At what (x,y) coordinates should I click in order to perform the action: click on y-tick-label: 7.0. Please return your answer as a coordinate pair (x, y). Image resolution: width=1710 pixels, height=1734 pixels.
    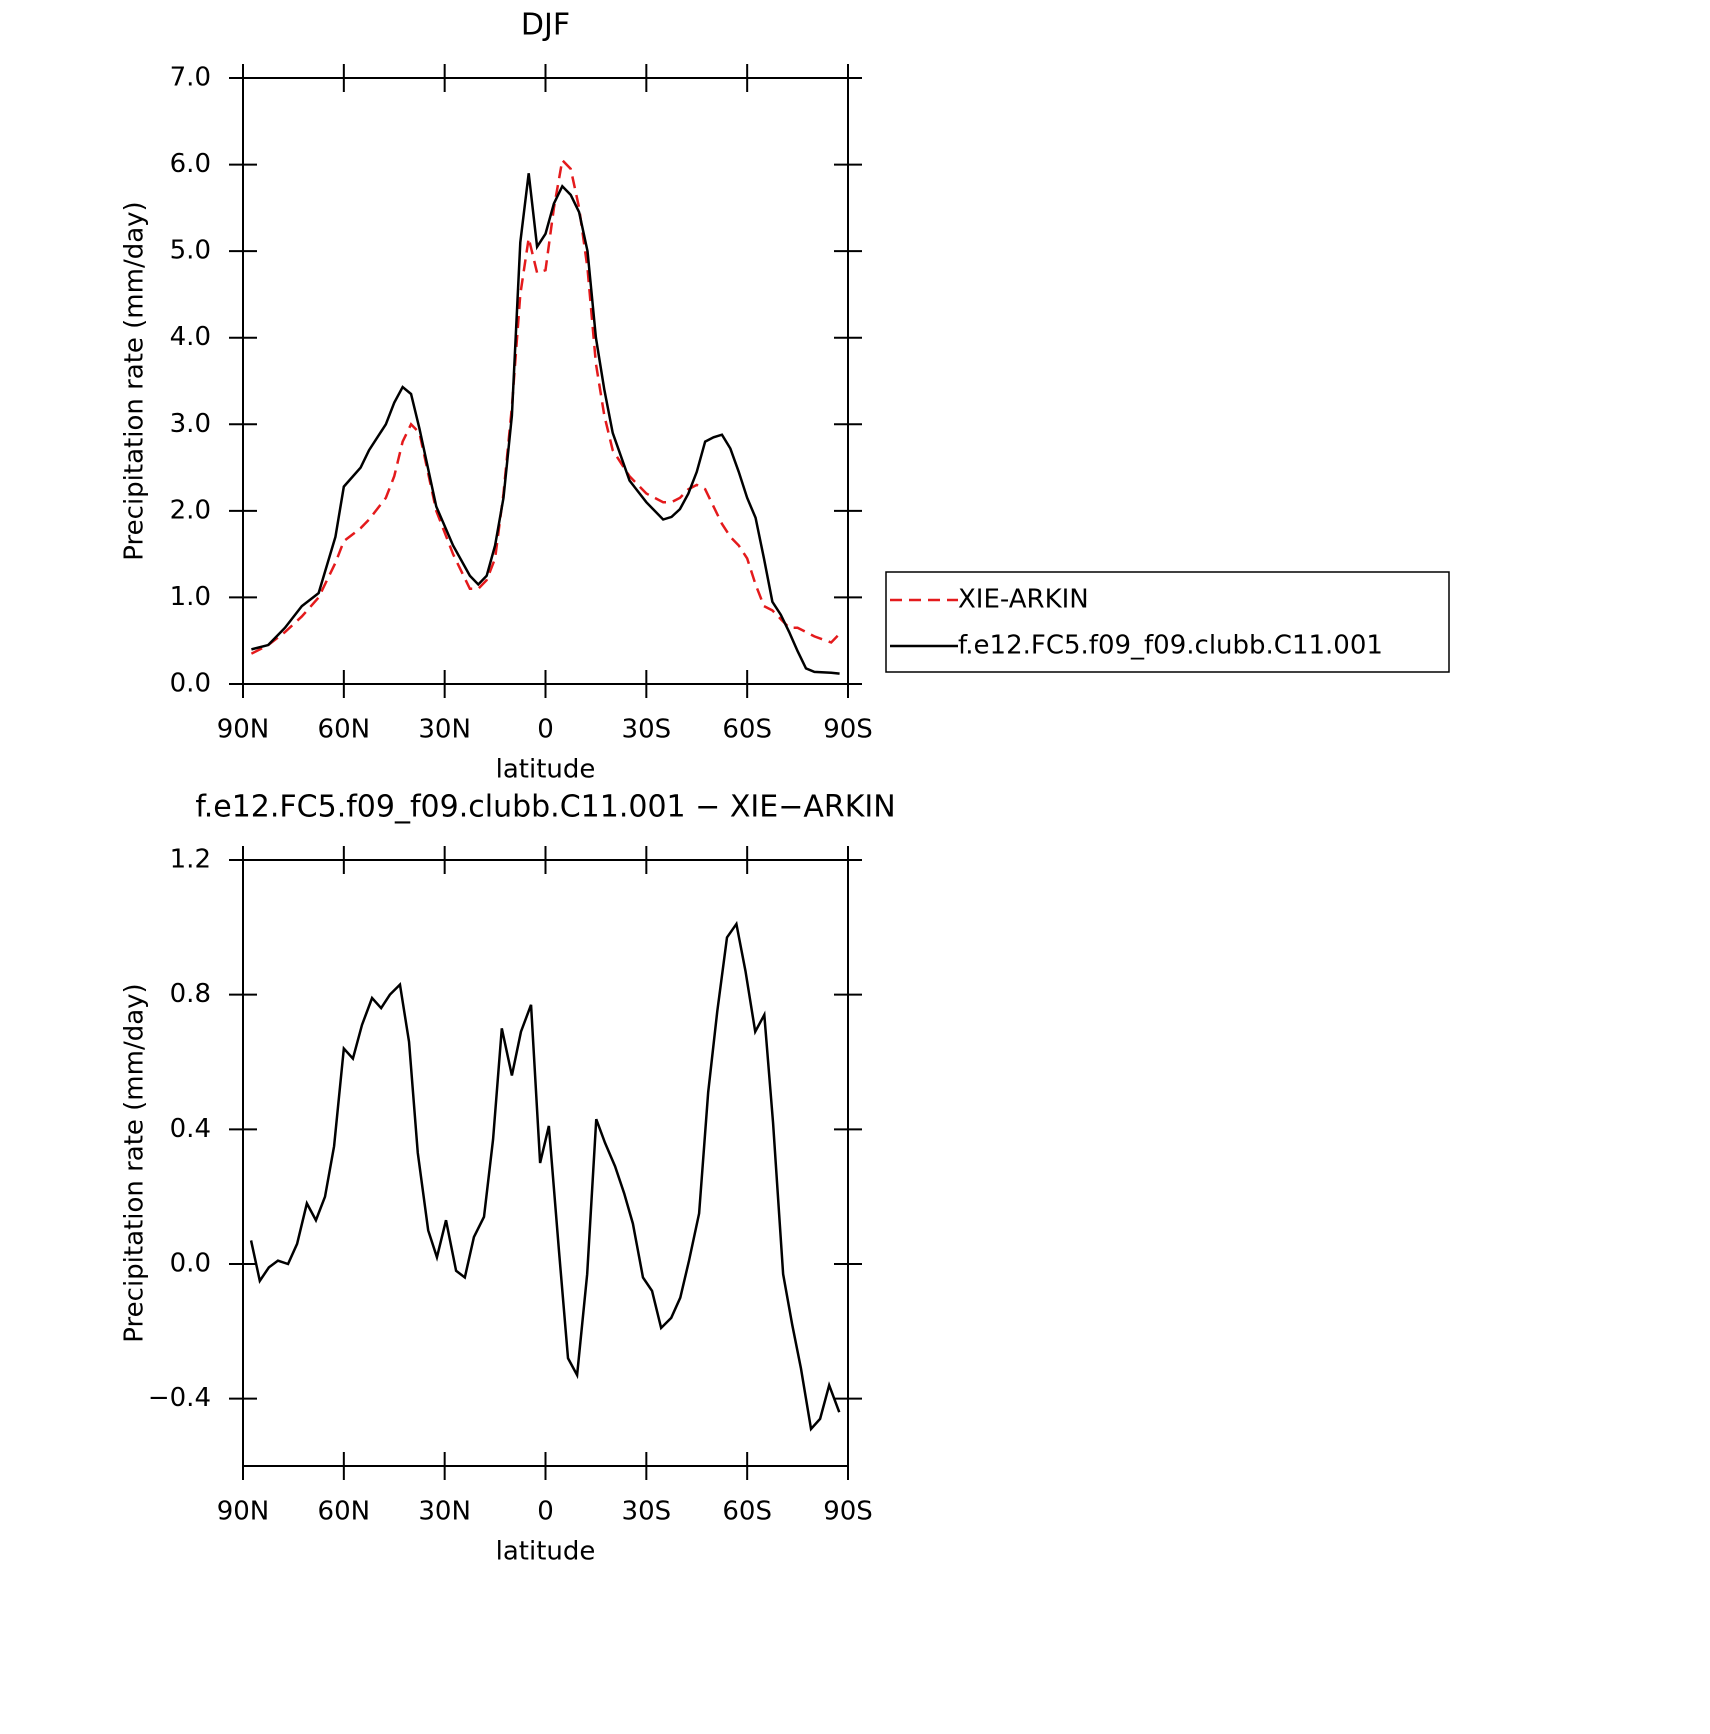
    Looking at the image, I should click on (190, 78).